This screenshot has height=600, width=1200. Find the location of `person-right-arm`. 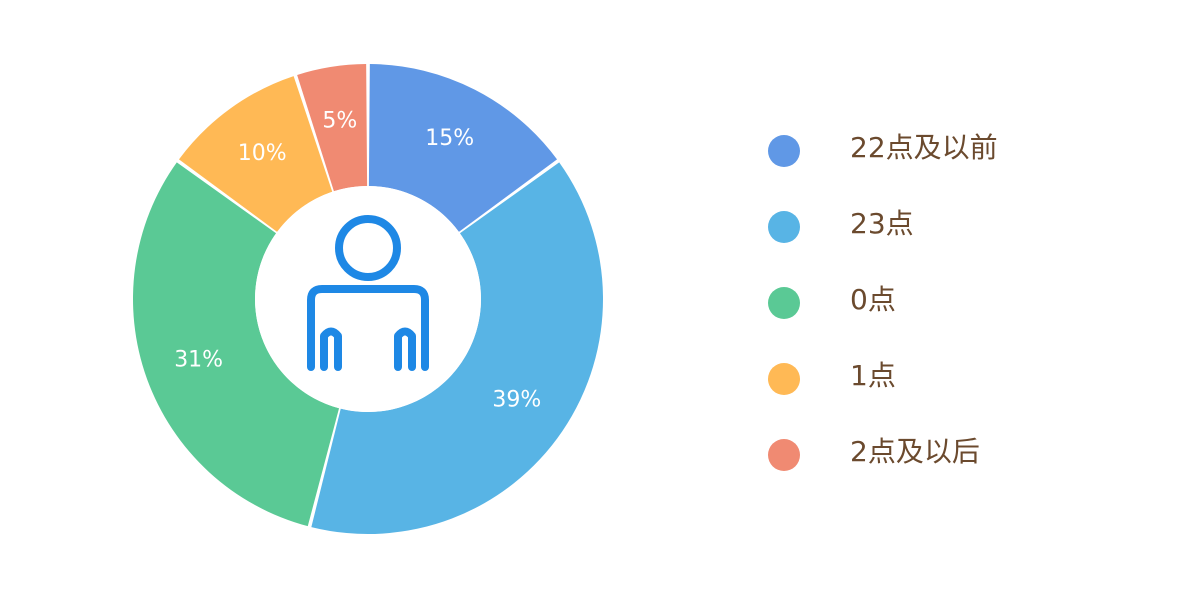

person-right-arm is located at coordinates (405, 349).